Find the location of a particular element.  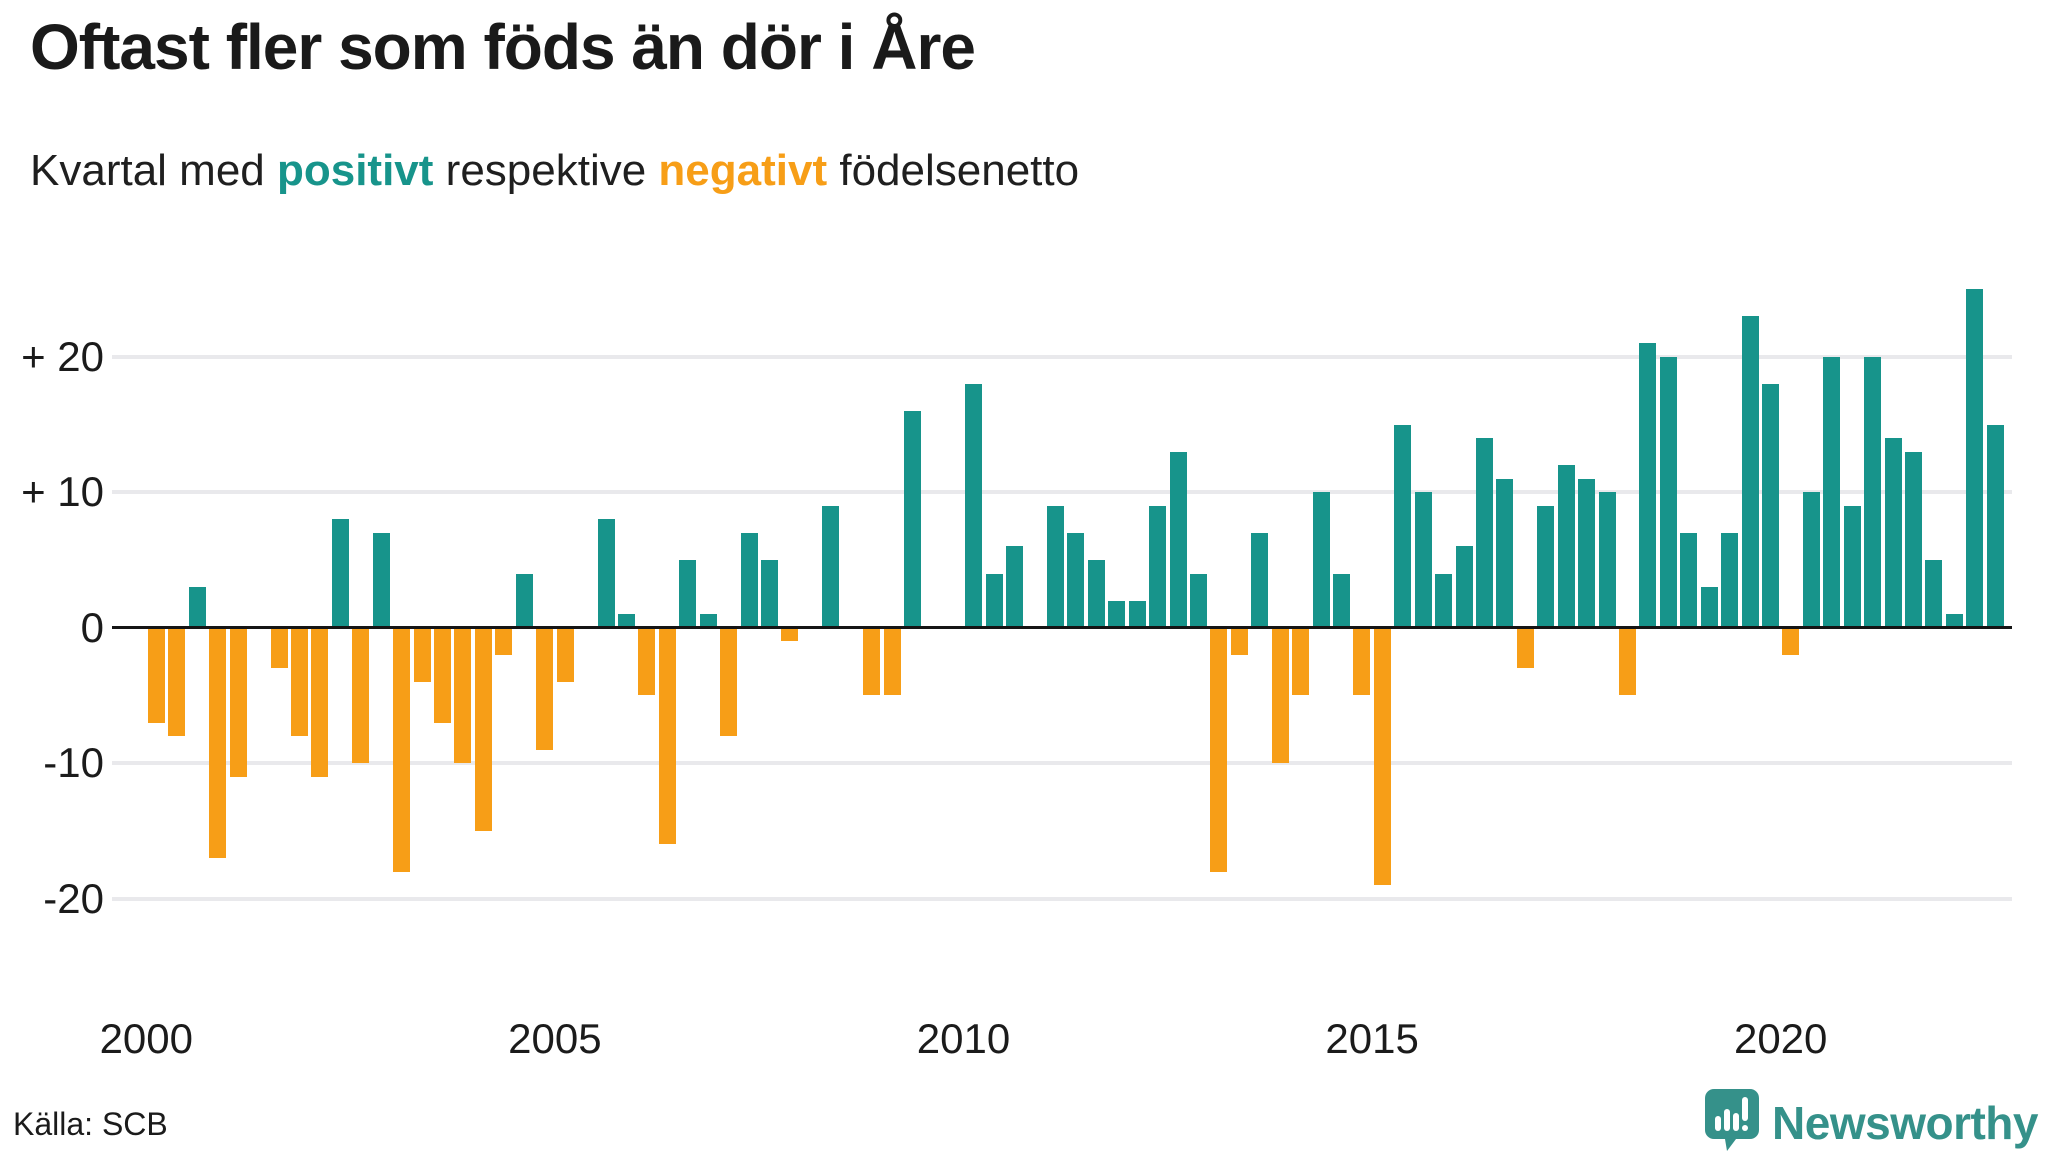

bar-2011Q3 is located at coordinates (1096, 594).